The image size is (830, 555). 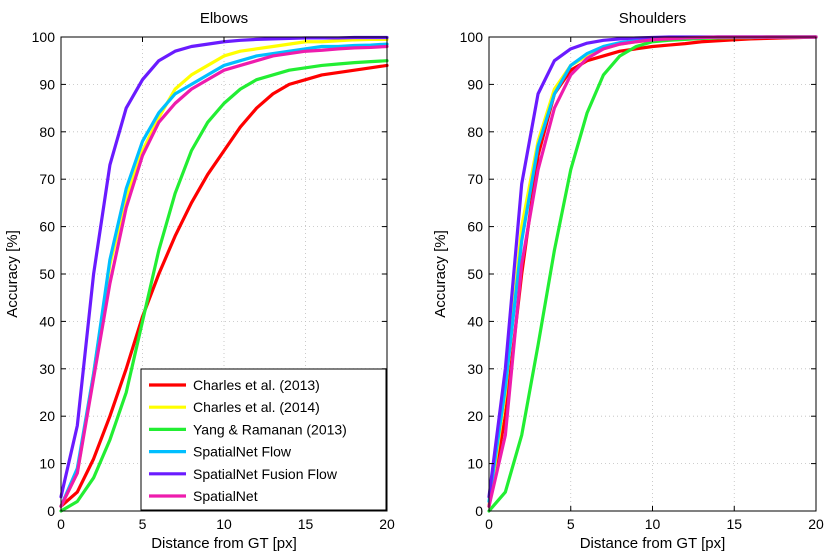 What do you see at coordinates (224, 18) in the screenshot?
I see `chart-title: Elbows` at bounding box center [224, 18].